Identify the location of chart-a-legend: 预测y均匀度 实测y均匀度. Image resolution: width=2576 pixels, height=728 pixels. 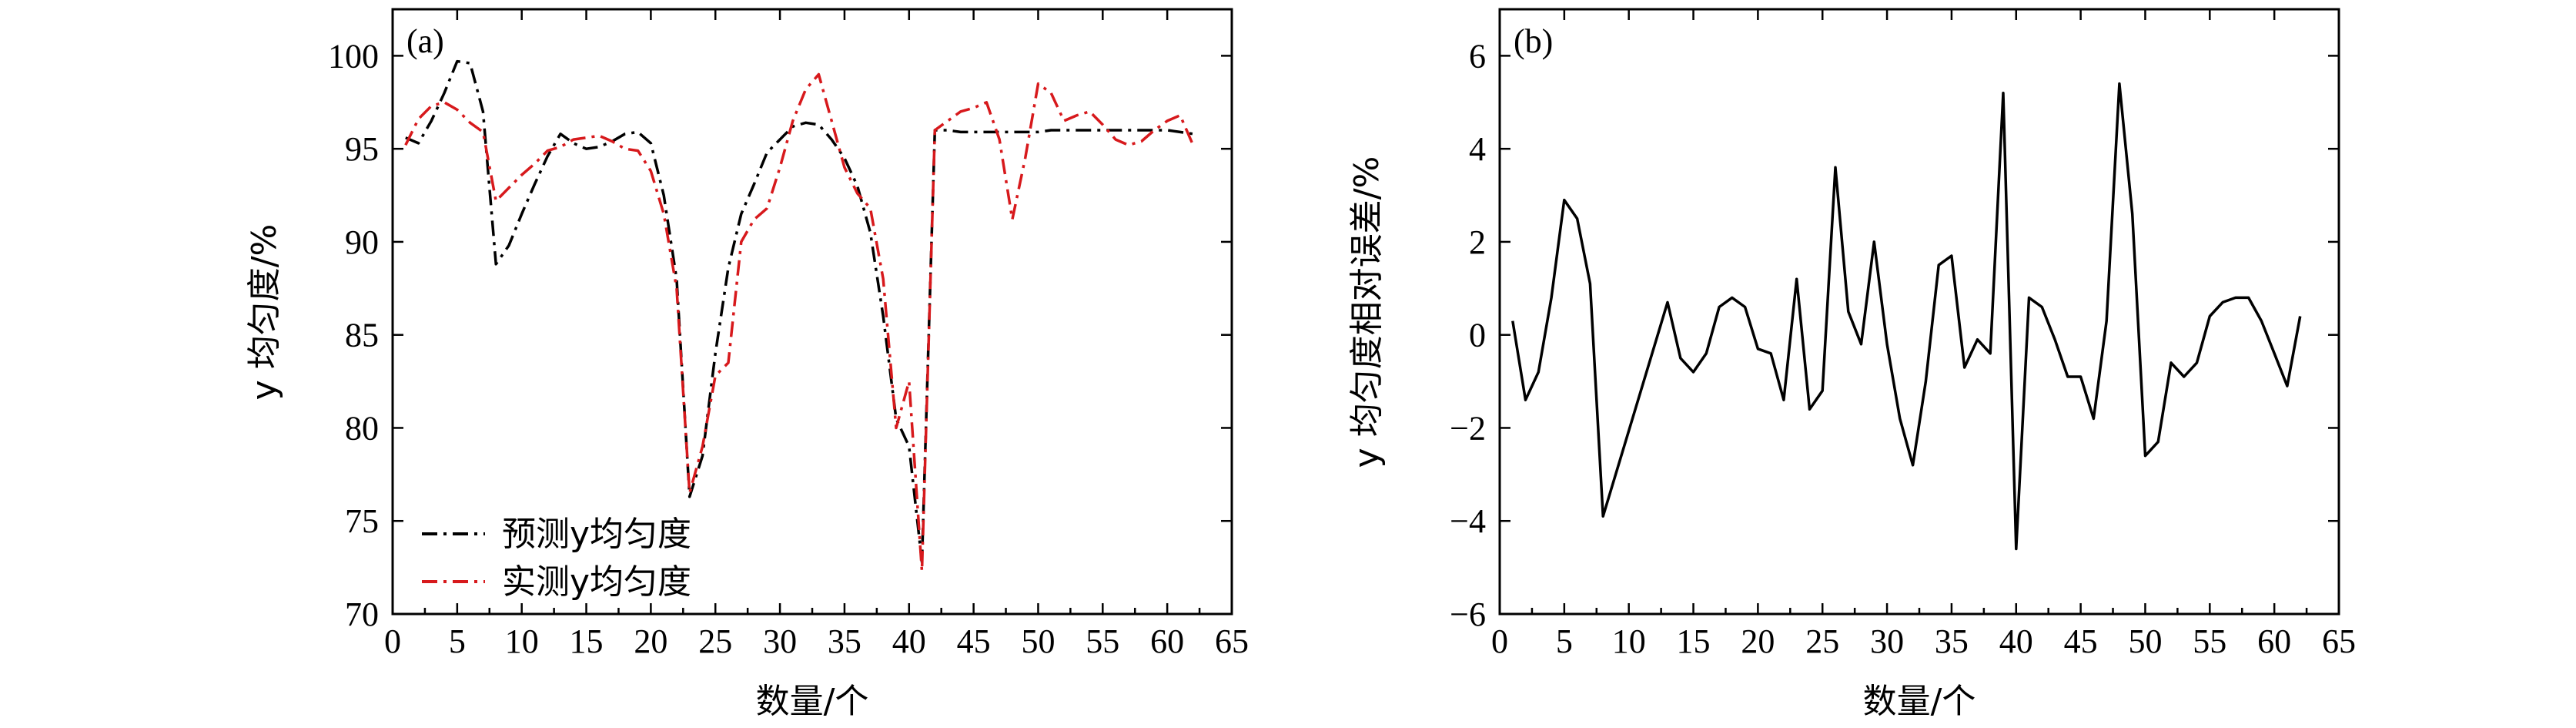
(557, 558).